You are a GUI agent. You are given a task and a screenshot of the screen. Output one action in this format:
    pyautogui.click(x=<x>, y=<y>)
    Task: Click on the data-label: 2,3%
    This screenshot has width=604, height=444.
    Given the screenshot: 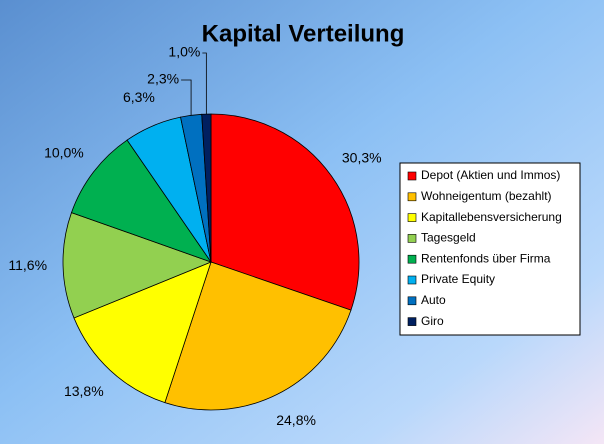 What is the action you would take?
    pyautogui.click(x=163, y=79)
    